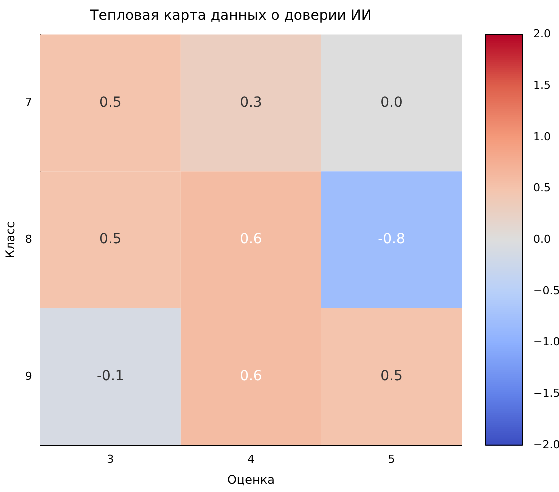 The height and width of the screenshot is (492, 559). What do you see at coordinates (391, 102) in the screenshot?
I see `data-label: 0.0` at bounding box center [391, 102].